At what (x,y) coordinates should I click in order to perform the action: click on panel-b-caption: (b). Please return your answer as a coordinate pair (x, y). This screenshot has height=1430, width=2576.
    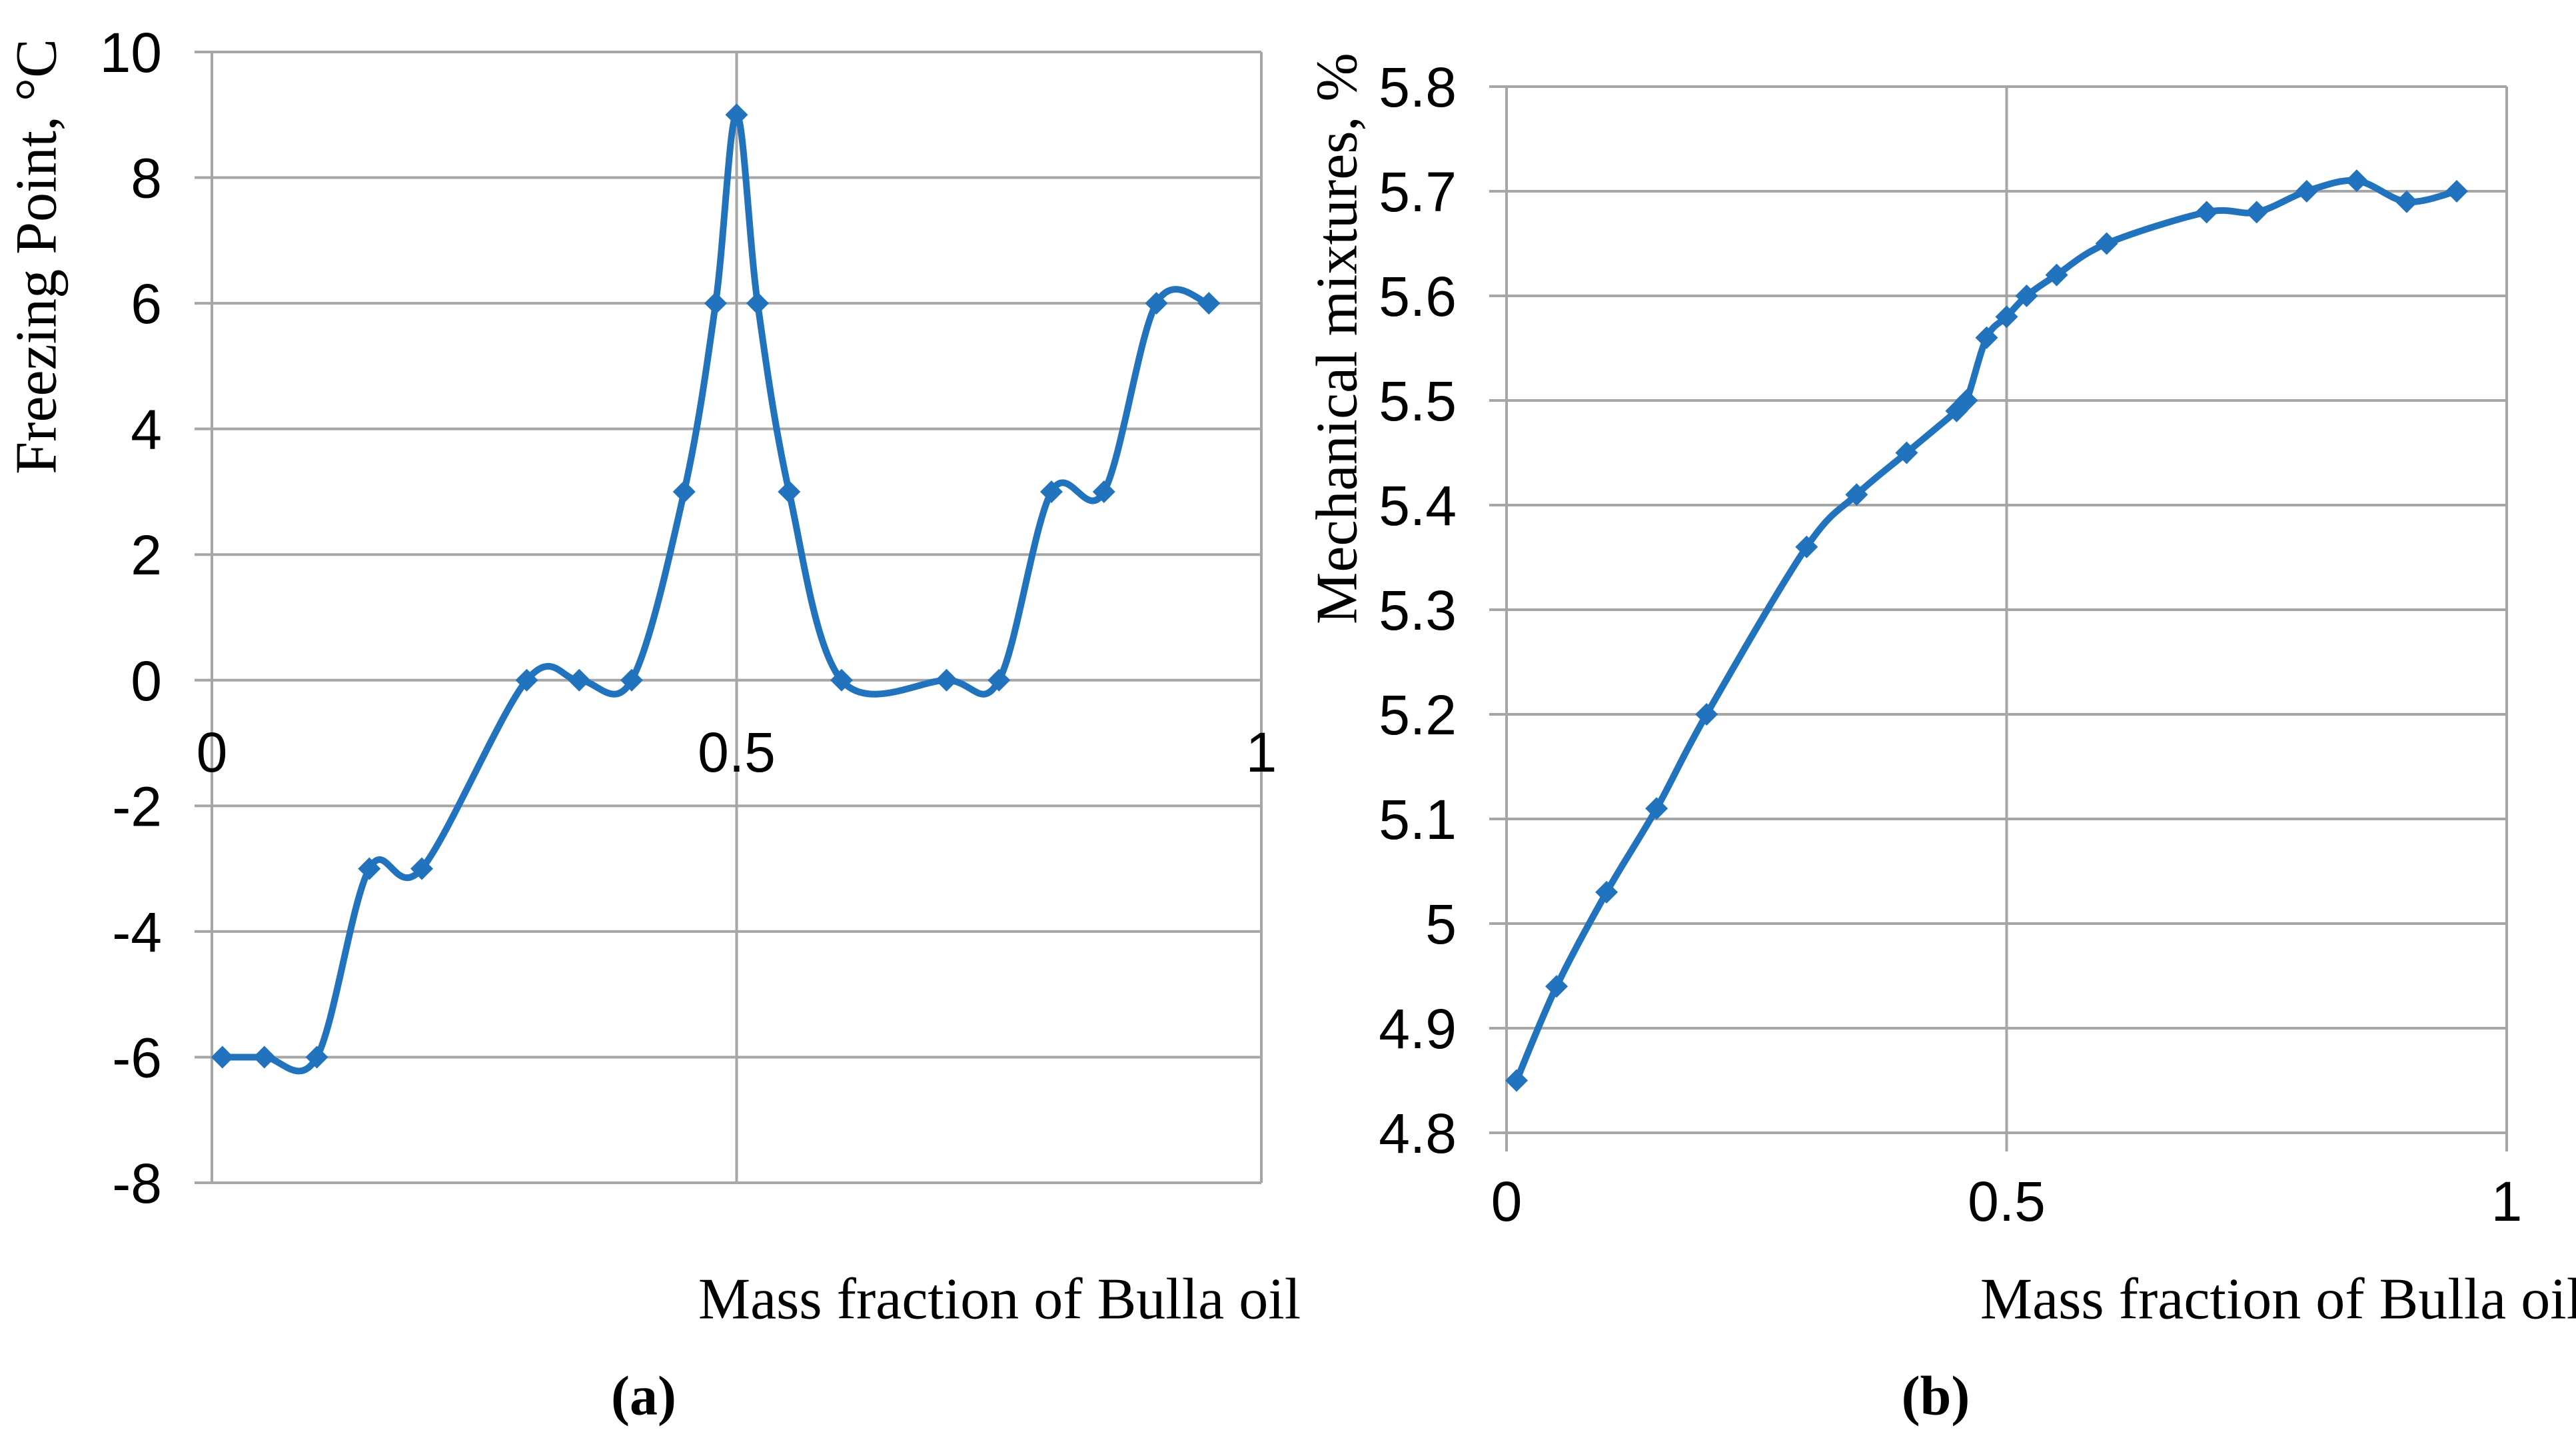
    Looking at the image, I should click on (1936, 1396).